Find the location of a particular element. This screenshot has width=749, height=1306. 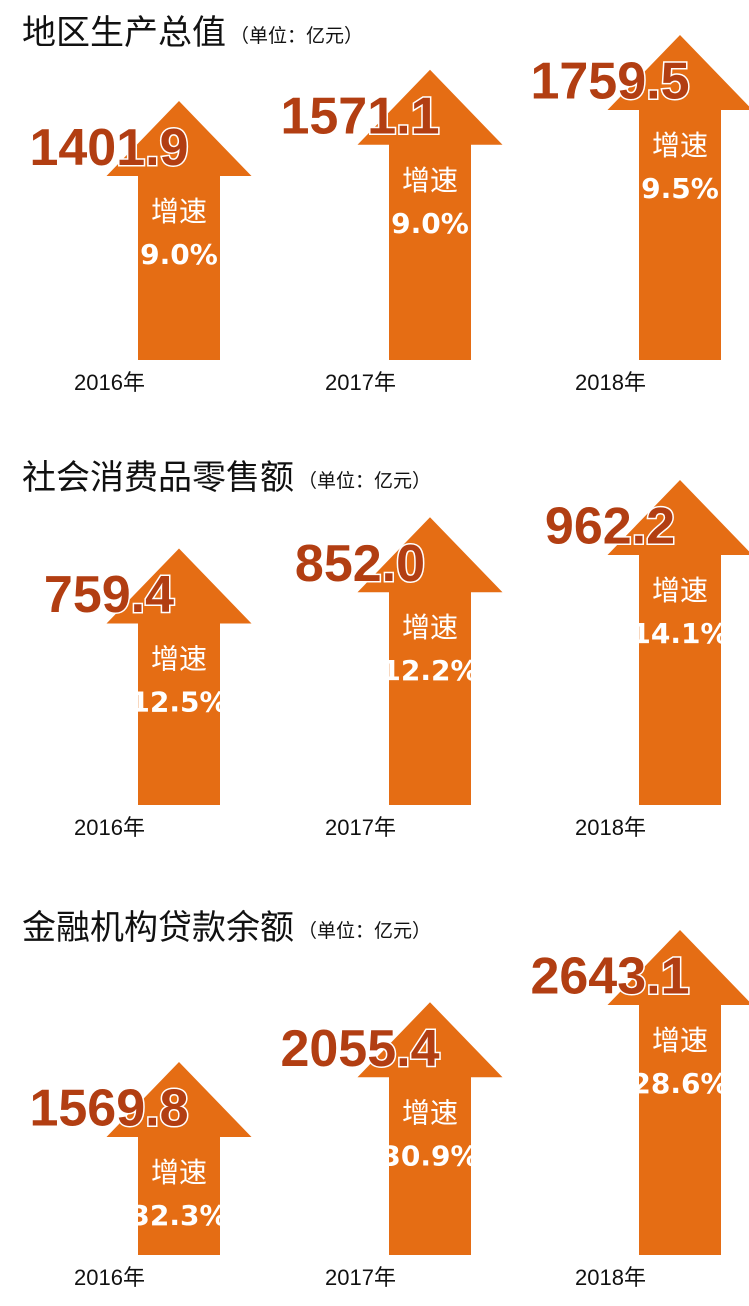

growth-value: 9.5% is located at coordinates (680, 188).